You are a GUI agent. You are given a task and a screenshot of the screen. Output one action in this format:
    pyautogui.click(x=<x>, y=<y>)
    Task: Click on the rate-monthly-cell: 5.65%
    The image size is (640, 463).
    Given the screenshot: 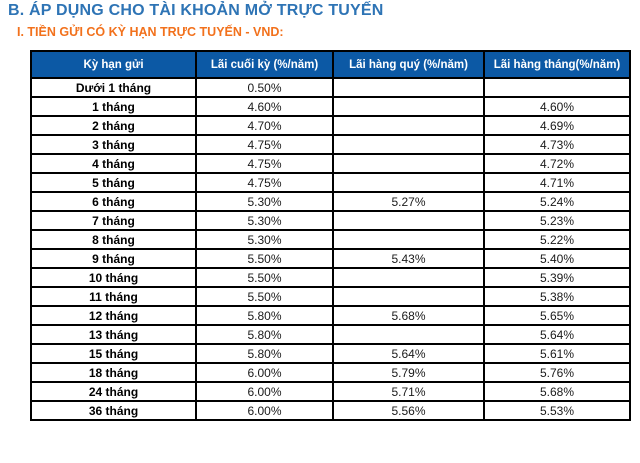 What is the action you would take?
    pyautogui.click(x=557, y=315)
    